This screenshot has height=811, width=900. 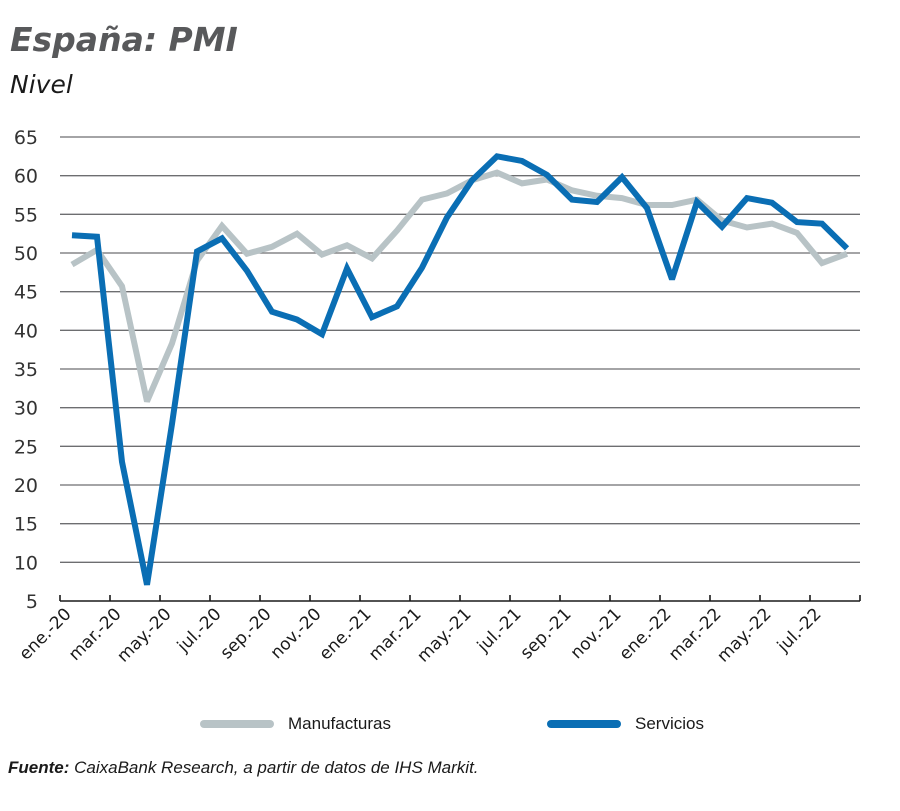 I want to click on x-tick-label: nov.-20, so click(x=296, y=633).